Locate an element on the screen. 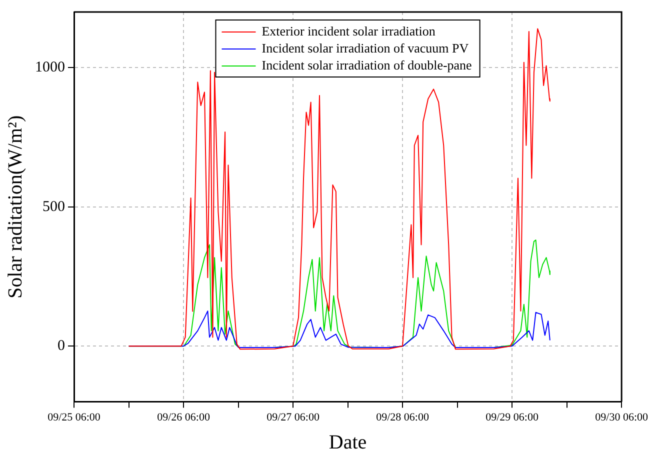 The width and height of the screenshot is (651, 459). y-tick-label: 1000 is located at coordinates (50, 68).